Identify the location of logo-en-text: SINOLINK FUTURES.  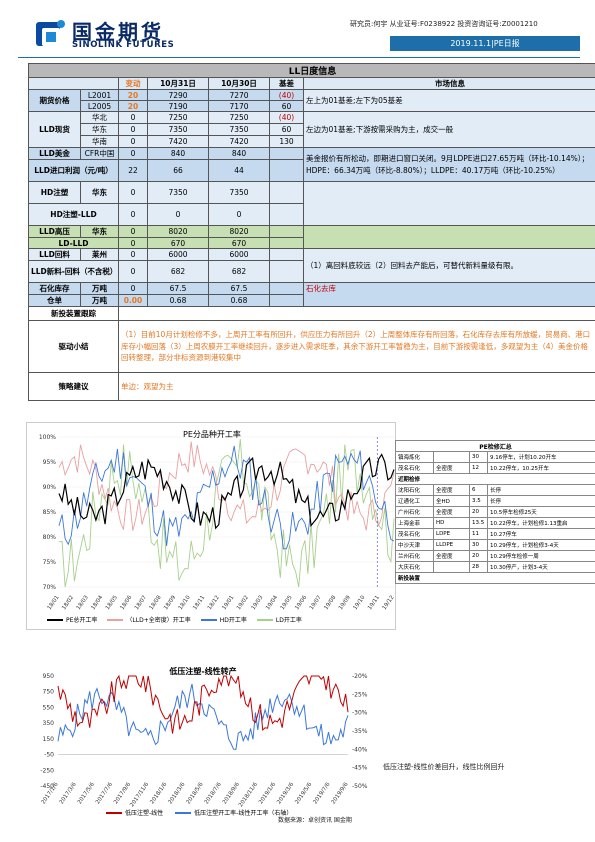
(123, 45).